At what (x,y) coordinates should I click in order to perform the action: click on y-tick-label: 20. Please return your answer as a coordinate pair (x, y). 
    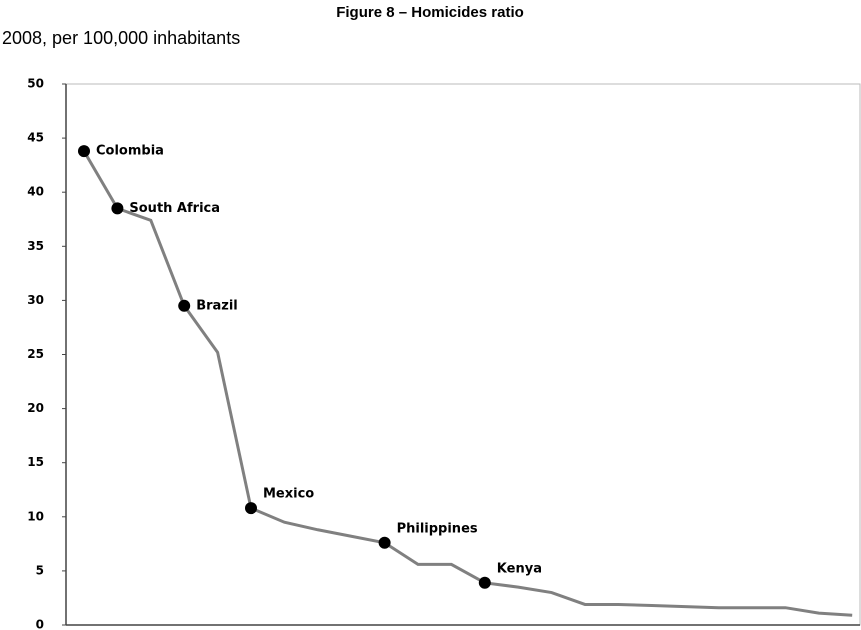
    Looking at the image, I should click on (35, 408).